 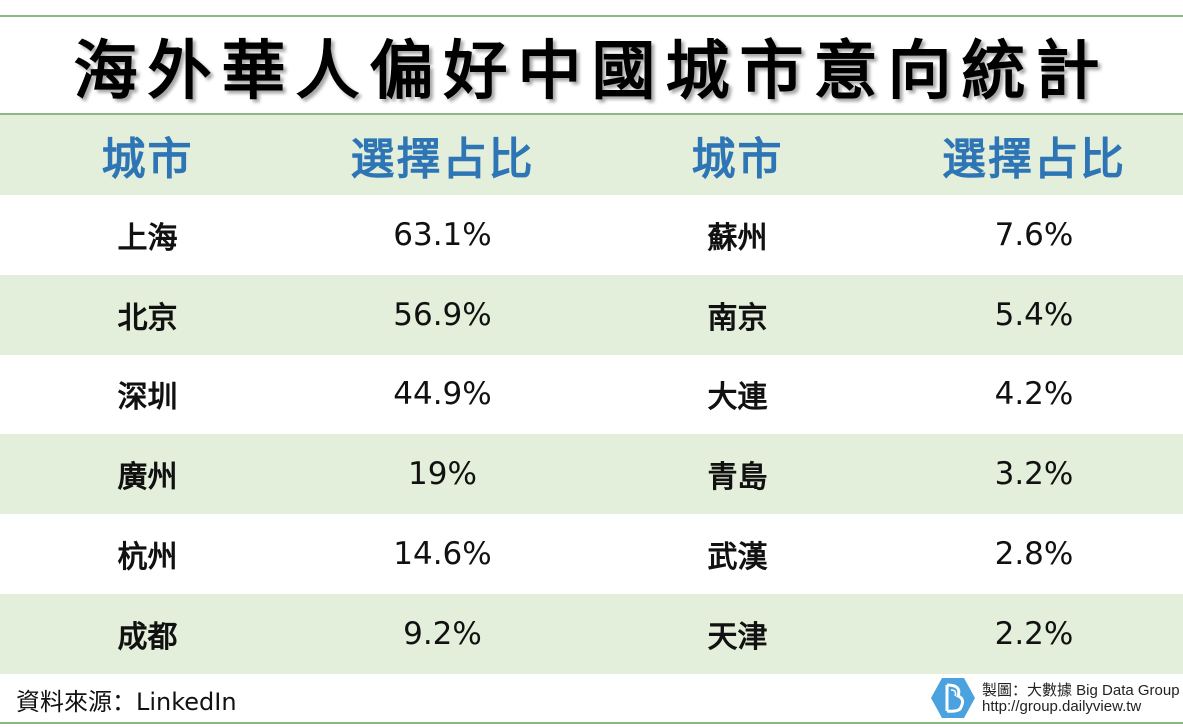 I want to click on title-rule, so click(x=591, y=114).